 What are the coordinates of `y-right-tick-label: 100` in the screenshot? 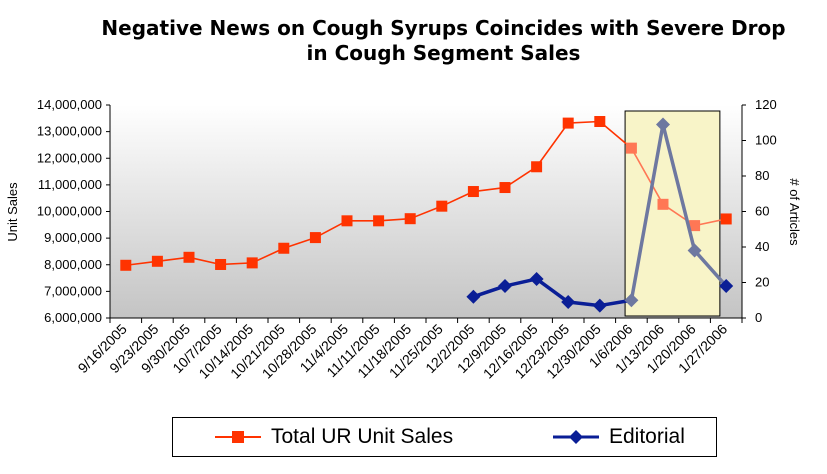 It's located at (766, 140).